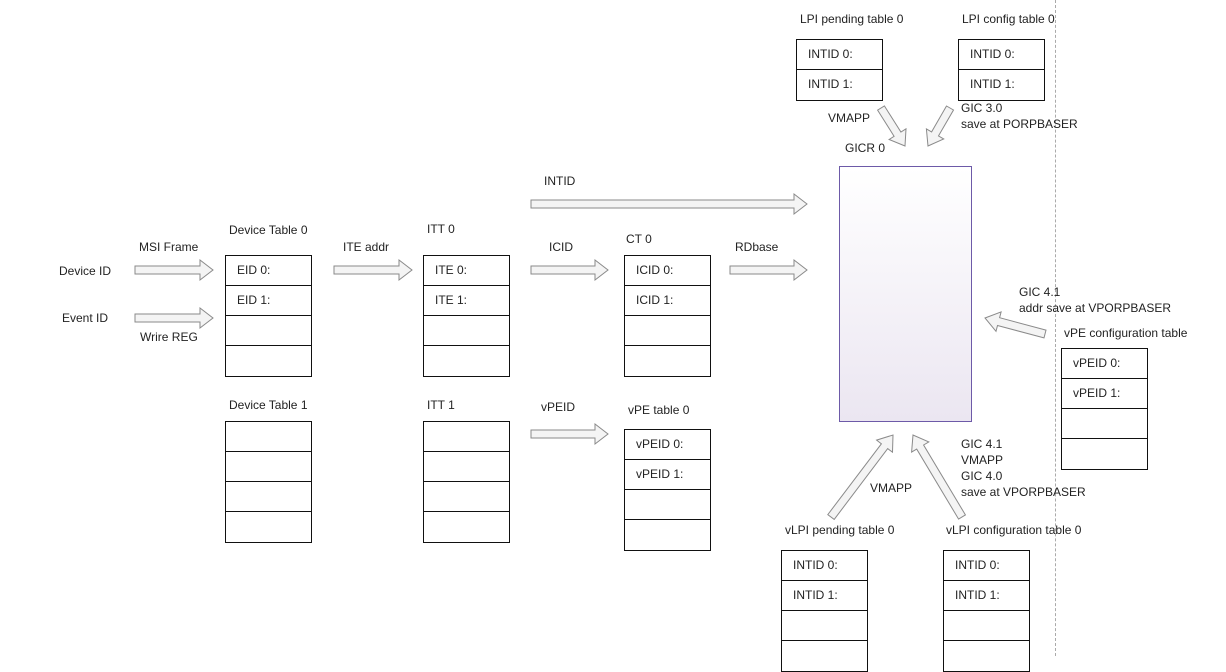 The height and width of the screenshot is (672, 1226). Describe the element at coordinates (1019, 124) in the screenshot. I see `save-porpbaser-label: save at PORPBASER` at that location.